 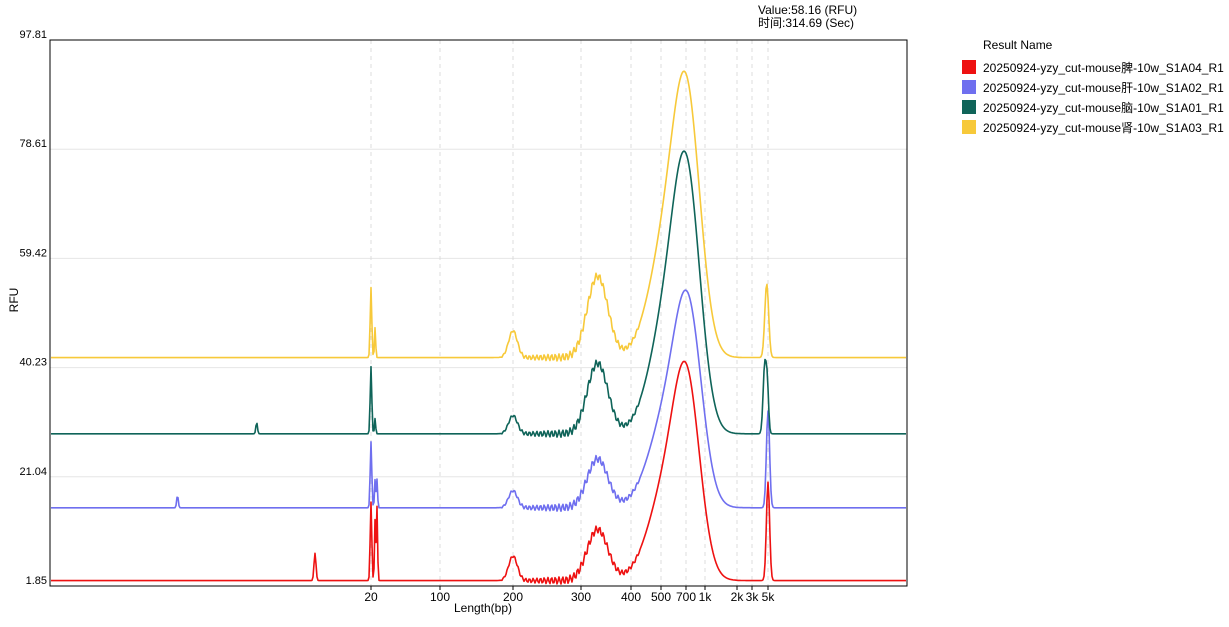 I want to click on x-tick-label: 100, so click(x=440, y=597).